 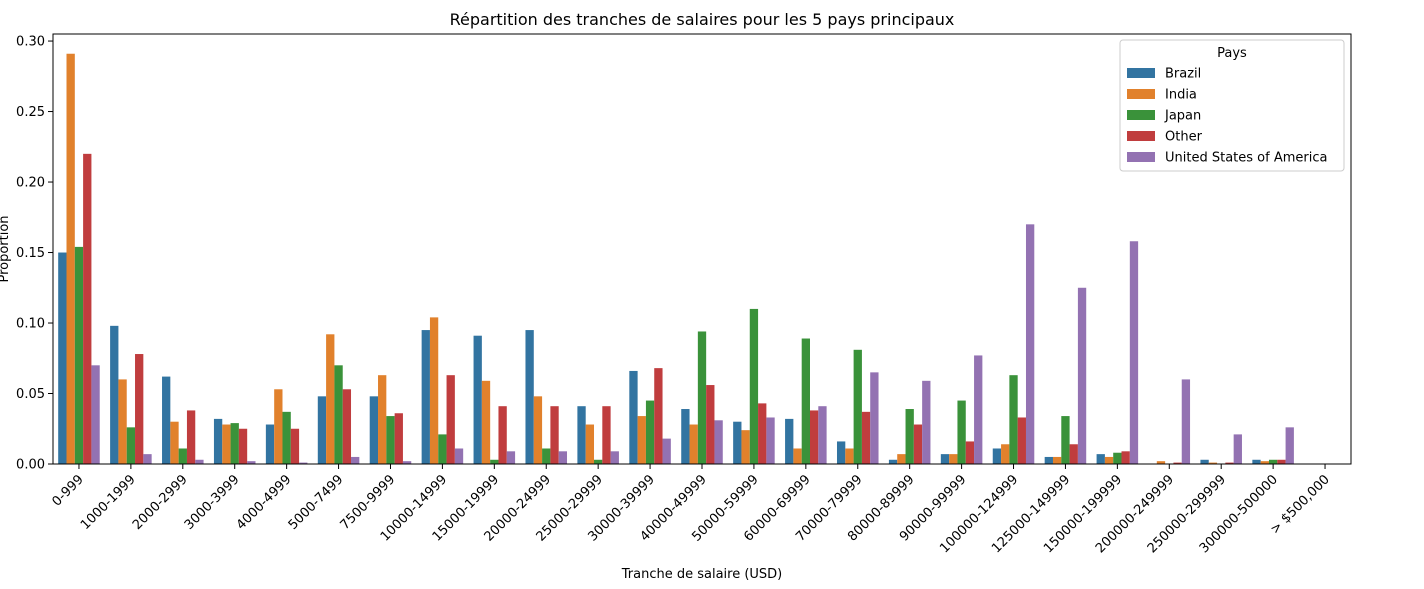 What do you see at coordinates (1181, 95) in the screenshot?
I see `legend-entry-india: India` at bounding box center [1181, 95].